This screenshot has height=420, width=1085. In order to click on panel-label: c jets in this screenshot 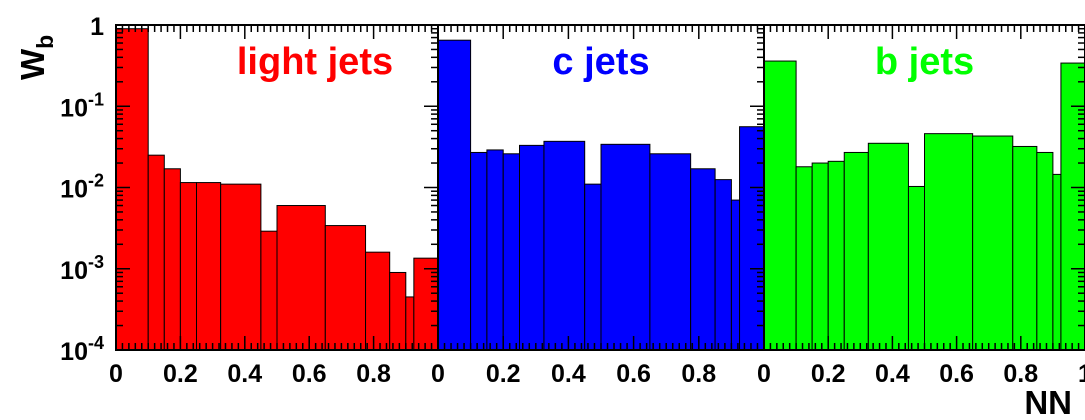, I will do `click(600, 62)`.